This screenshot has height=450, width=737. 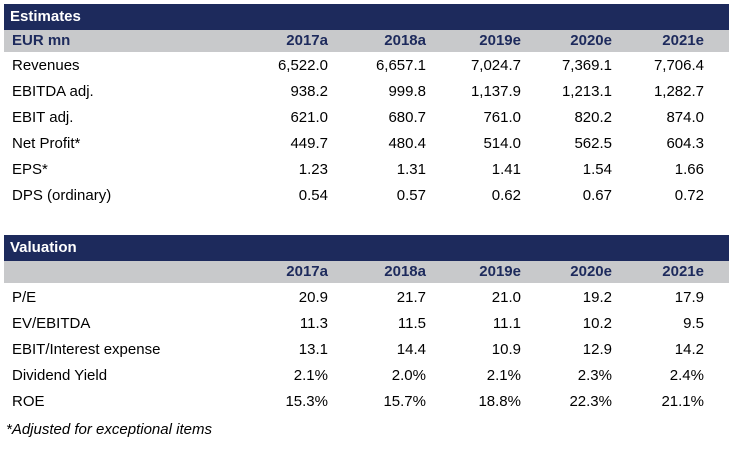 What do you see at coordinates (495, 91) in the screenshot?
I see `estimates-cell: 1,137.9` at bounding box center [495, 91].